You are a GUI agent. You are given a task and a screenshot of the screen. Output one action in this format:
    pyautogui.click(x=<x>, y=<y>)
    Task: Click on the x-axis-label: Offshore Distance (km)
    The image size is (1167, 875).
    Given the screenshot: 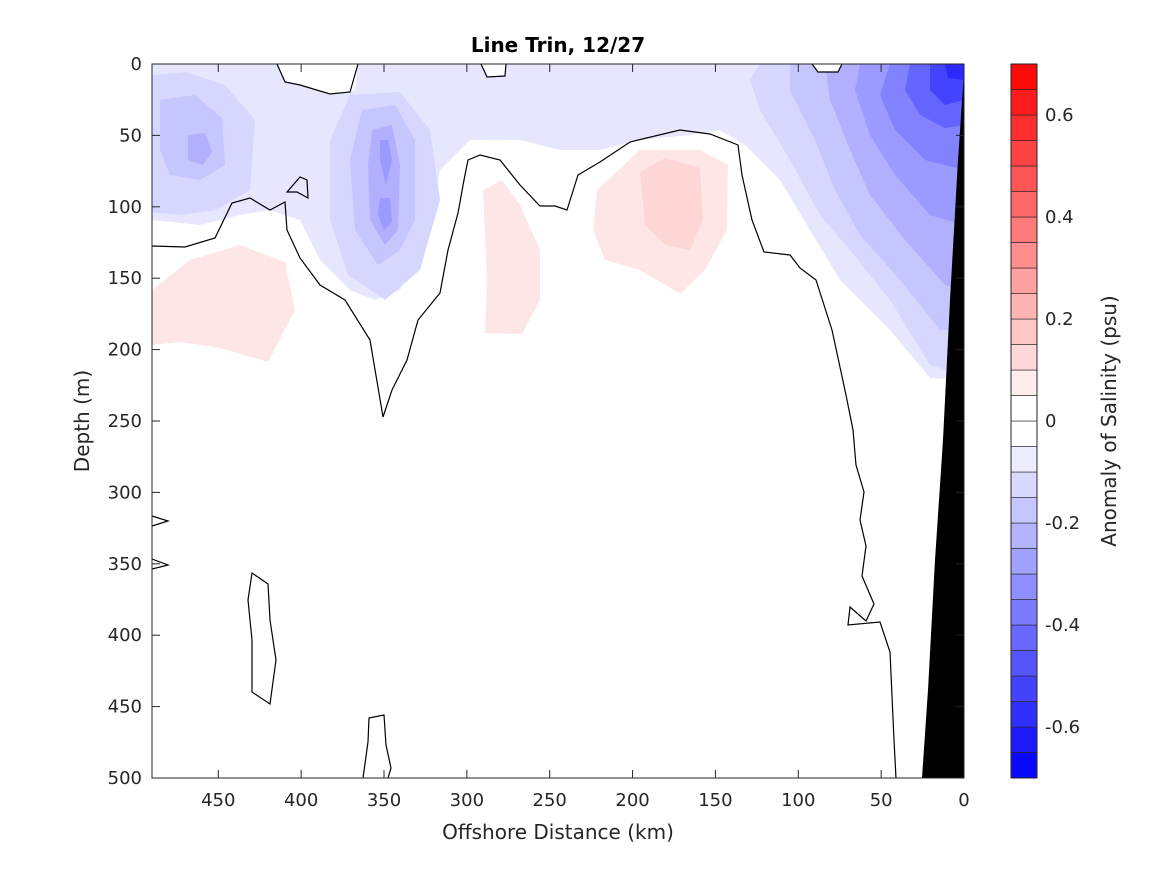 What is the action you would take?
    pyautogui.click(x=558, y=832)
    